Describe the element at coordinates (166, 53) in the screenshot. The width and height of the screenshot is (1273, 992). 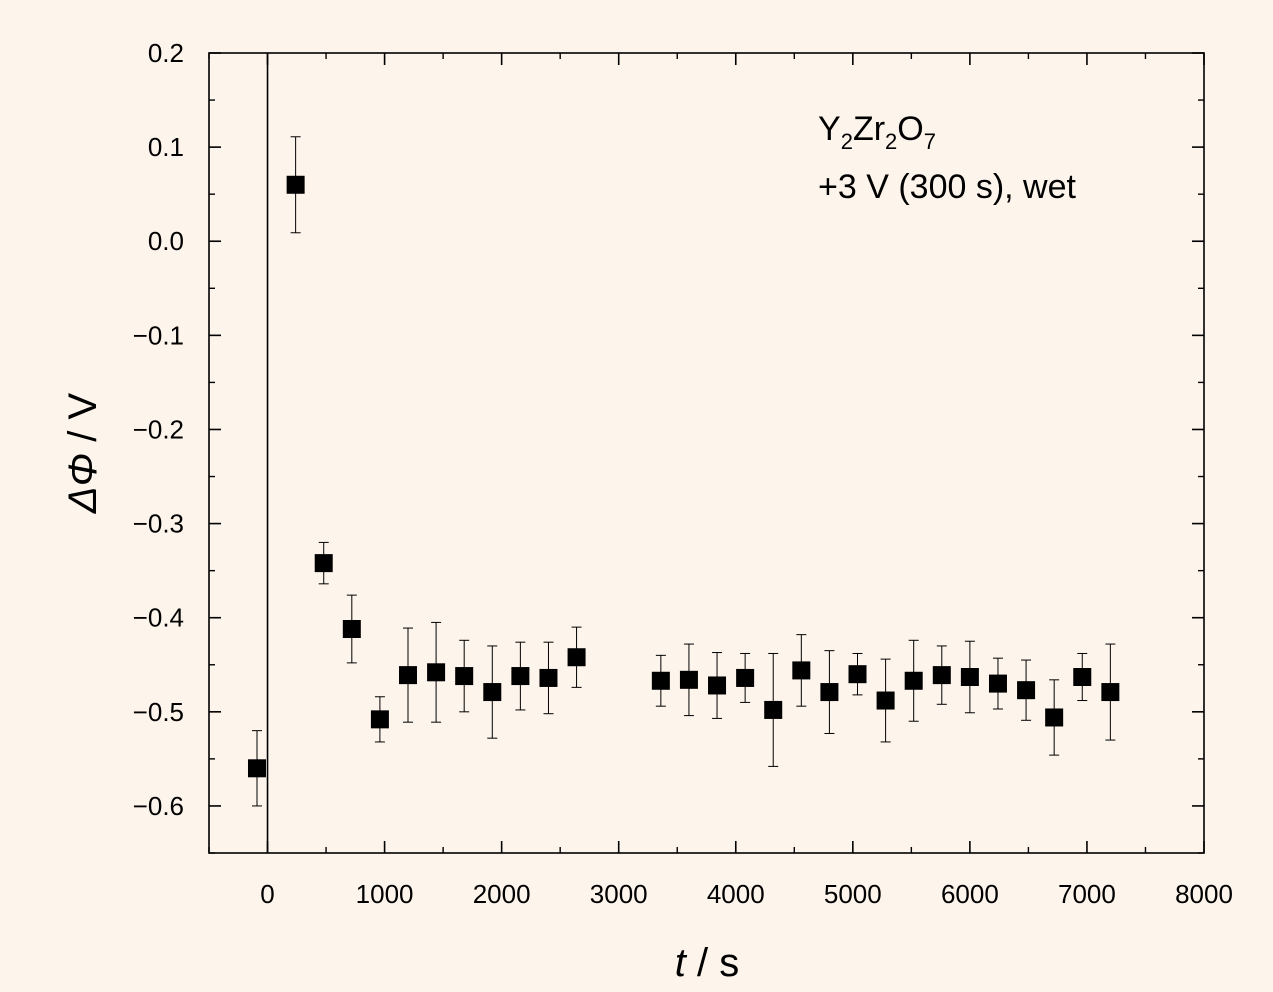
I see `y-tick-label: 0.2` at that location.